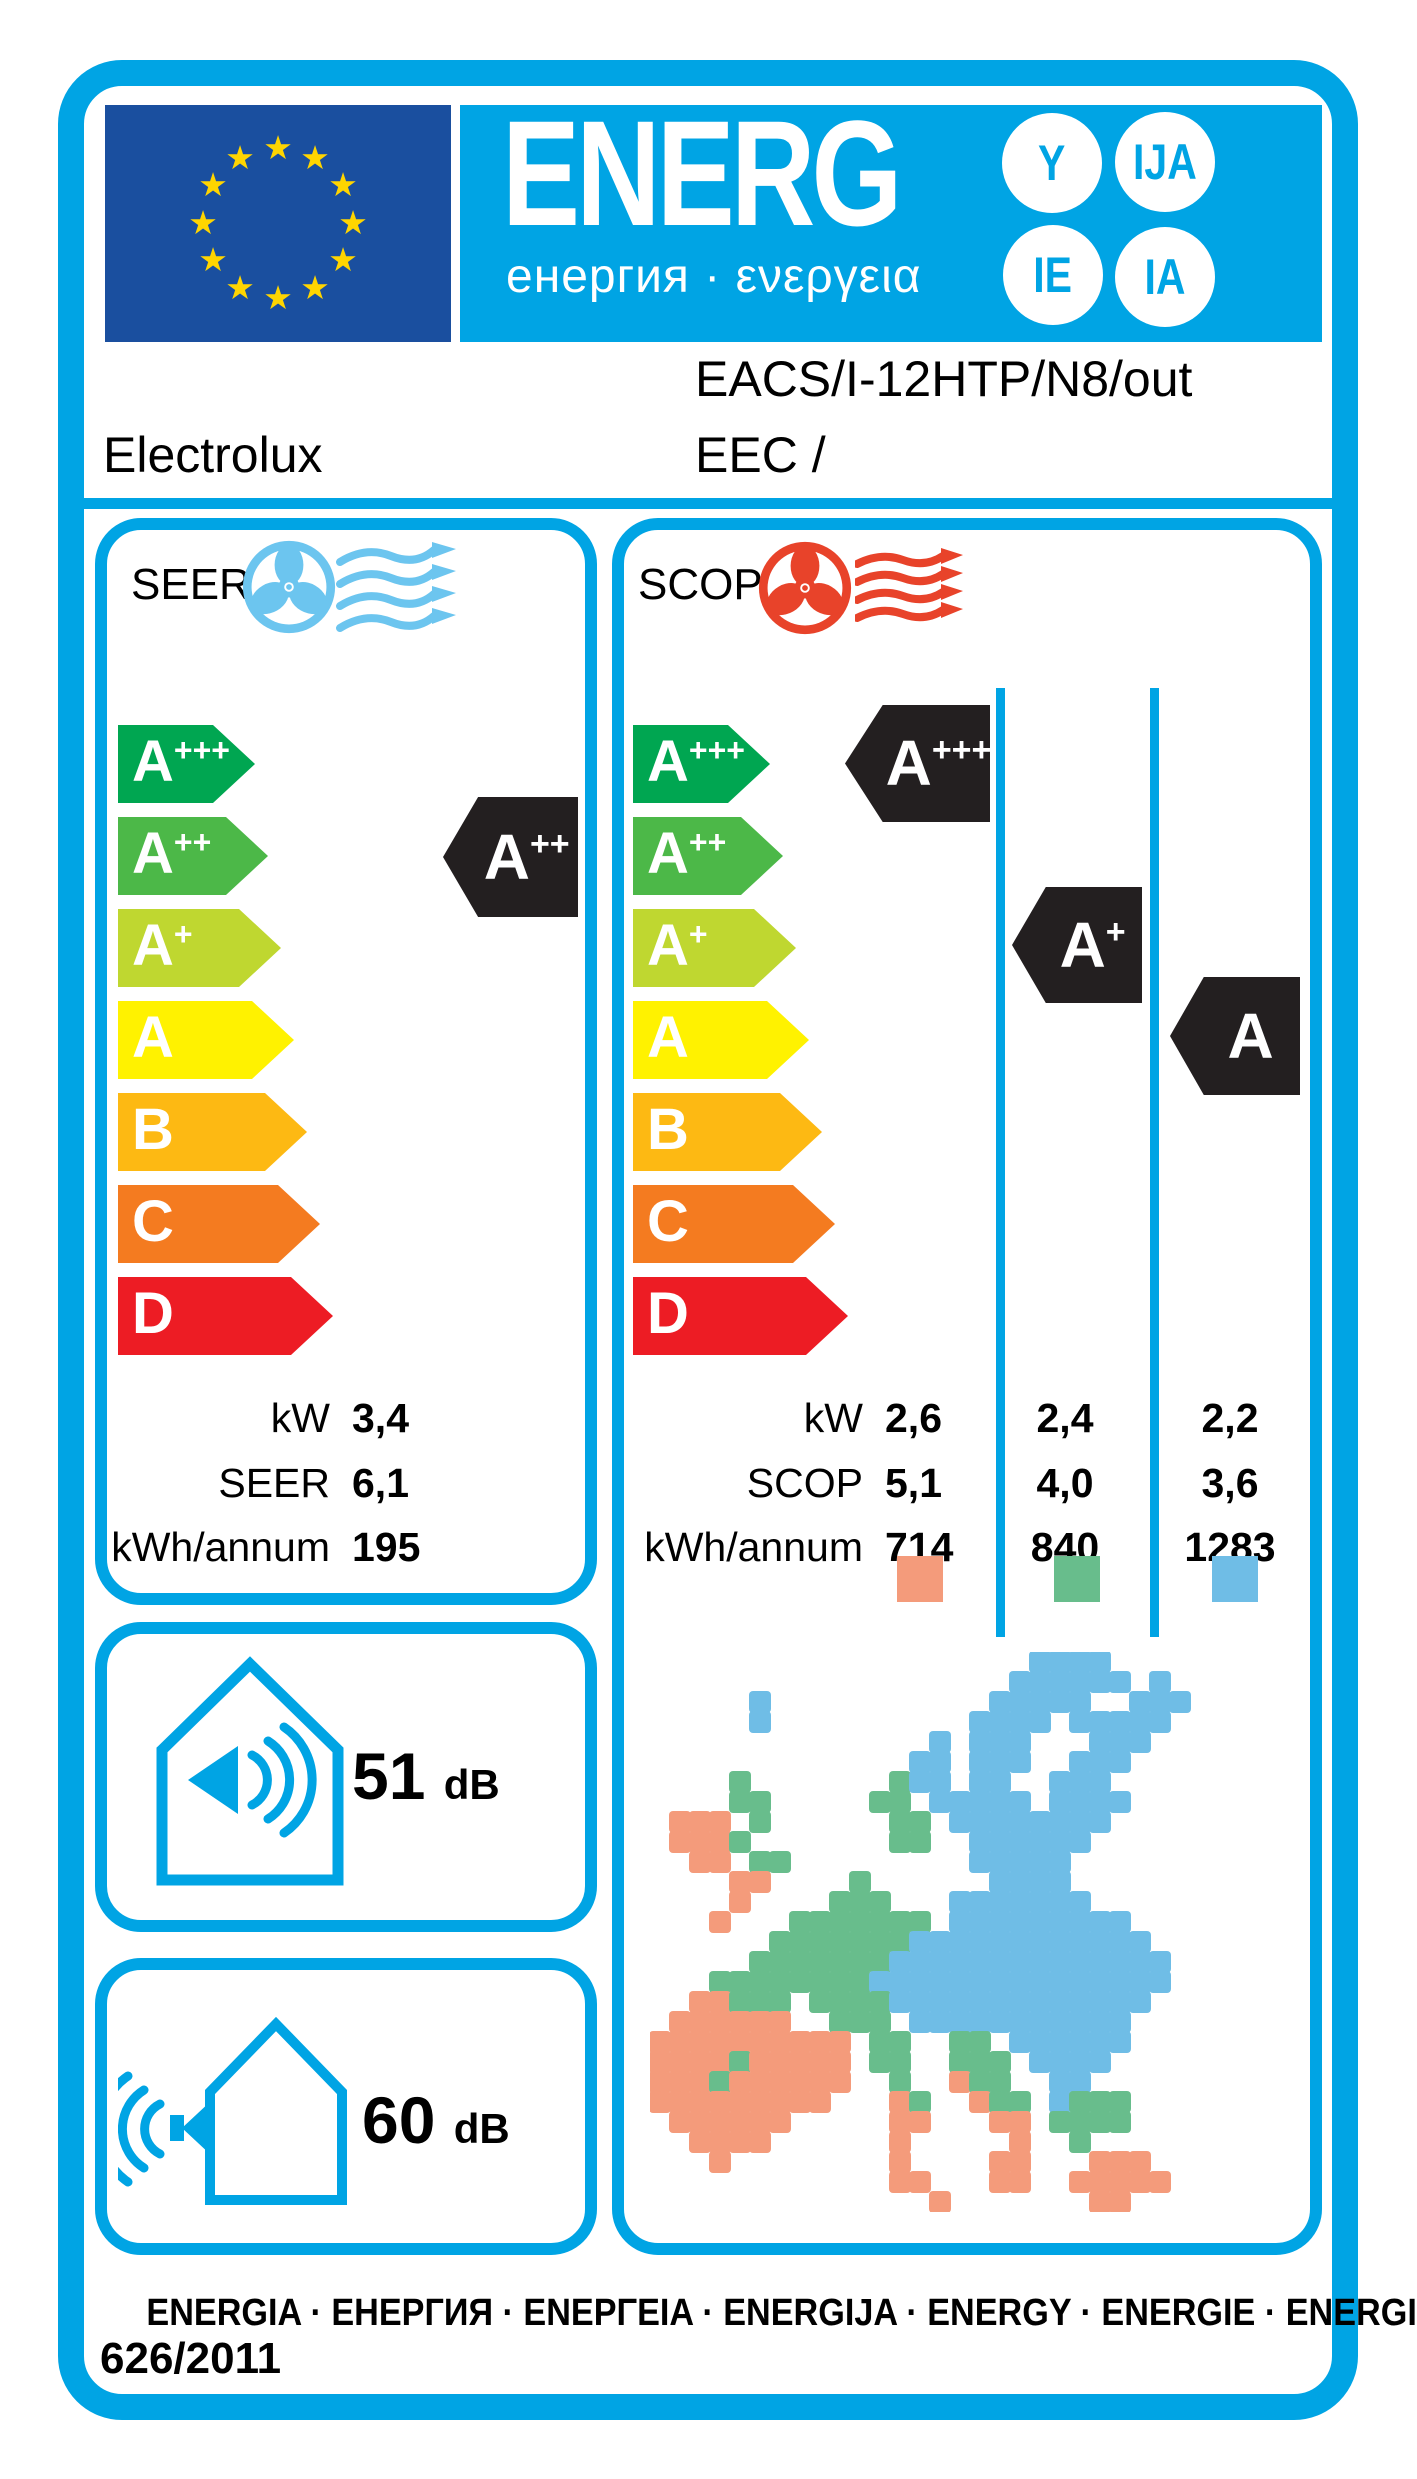  I want to click on seer-label: SEER, so click(191, 584).